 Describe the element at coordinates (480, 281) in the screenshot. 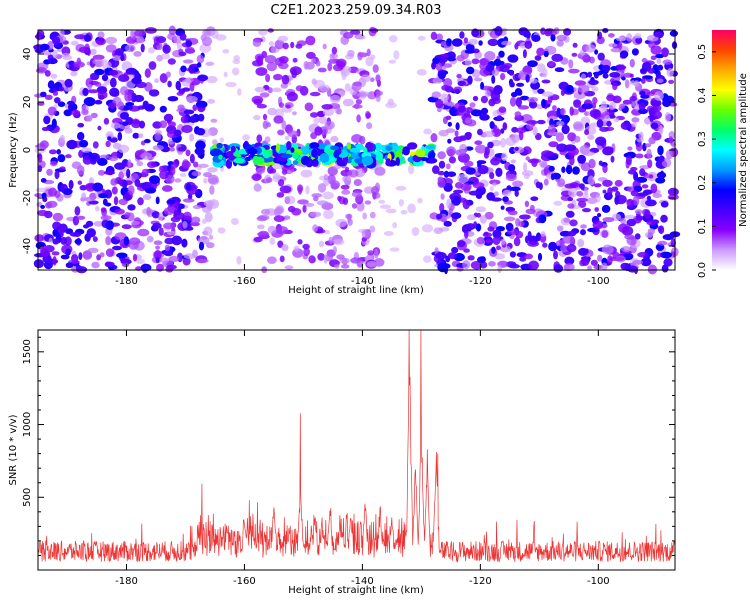

I see `x-tick-label: -120` at that location.